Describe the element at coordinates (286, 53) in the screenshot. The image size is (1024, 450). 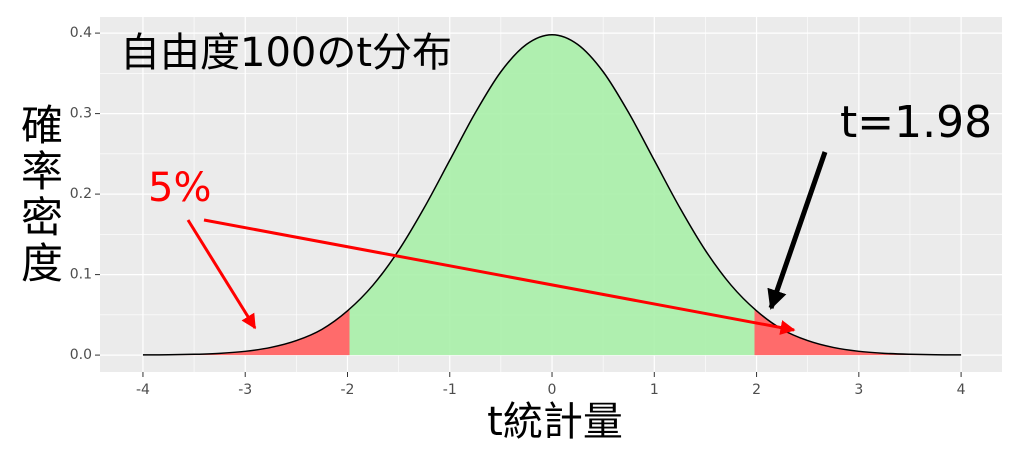
I see `chart-title: 自由度100のt分布` at that location.